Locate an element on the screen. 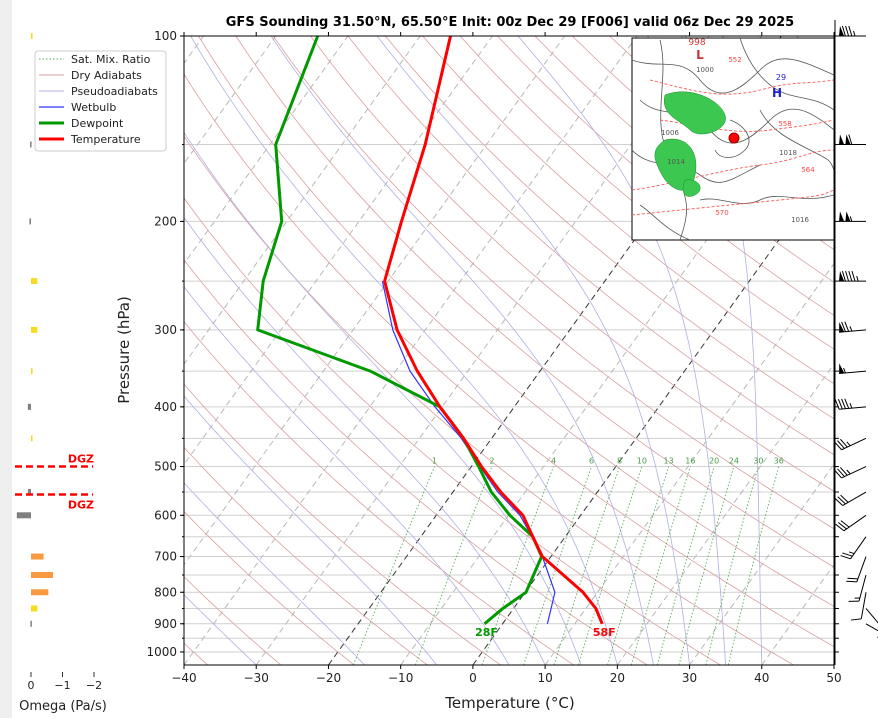 This screenshot has width=878, height=718. dgz-label: DGZ is located at coordinates (81, 459).